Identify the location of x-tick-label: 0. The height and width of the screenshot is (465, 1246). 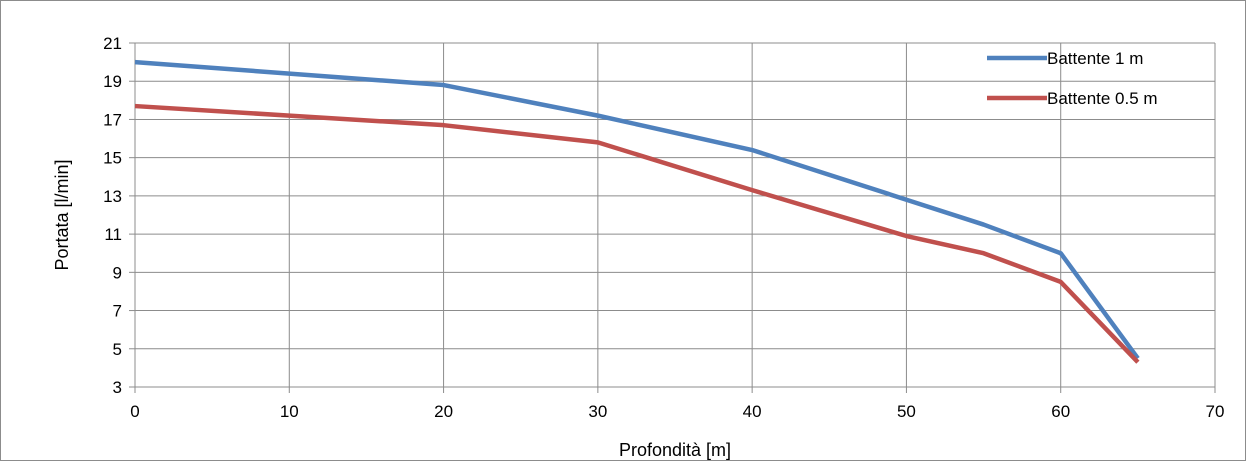
(134, 411).